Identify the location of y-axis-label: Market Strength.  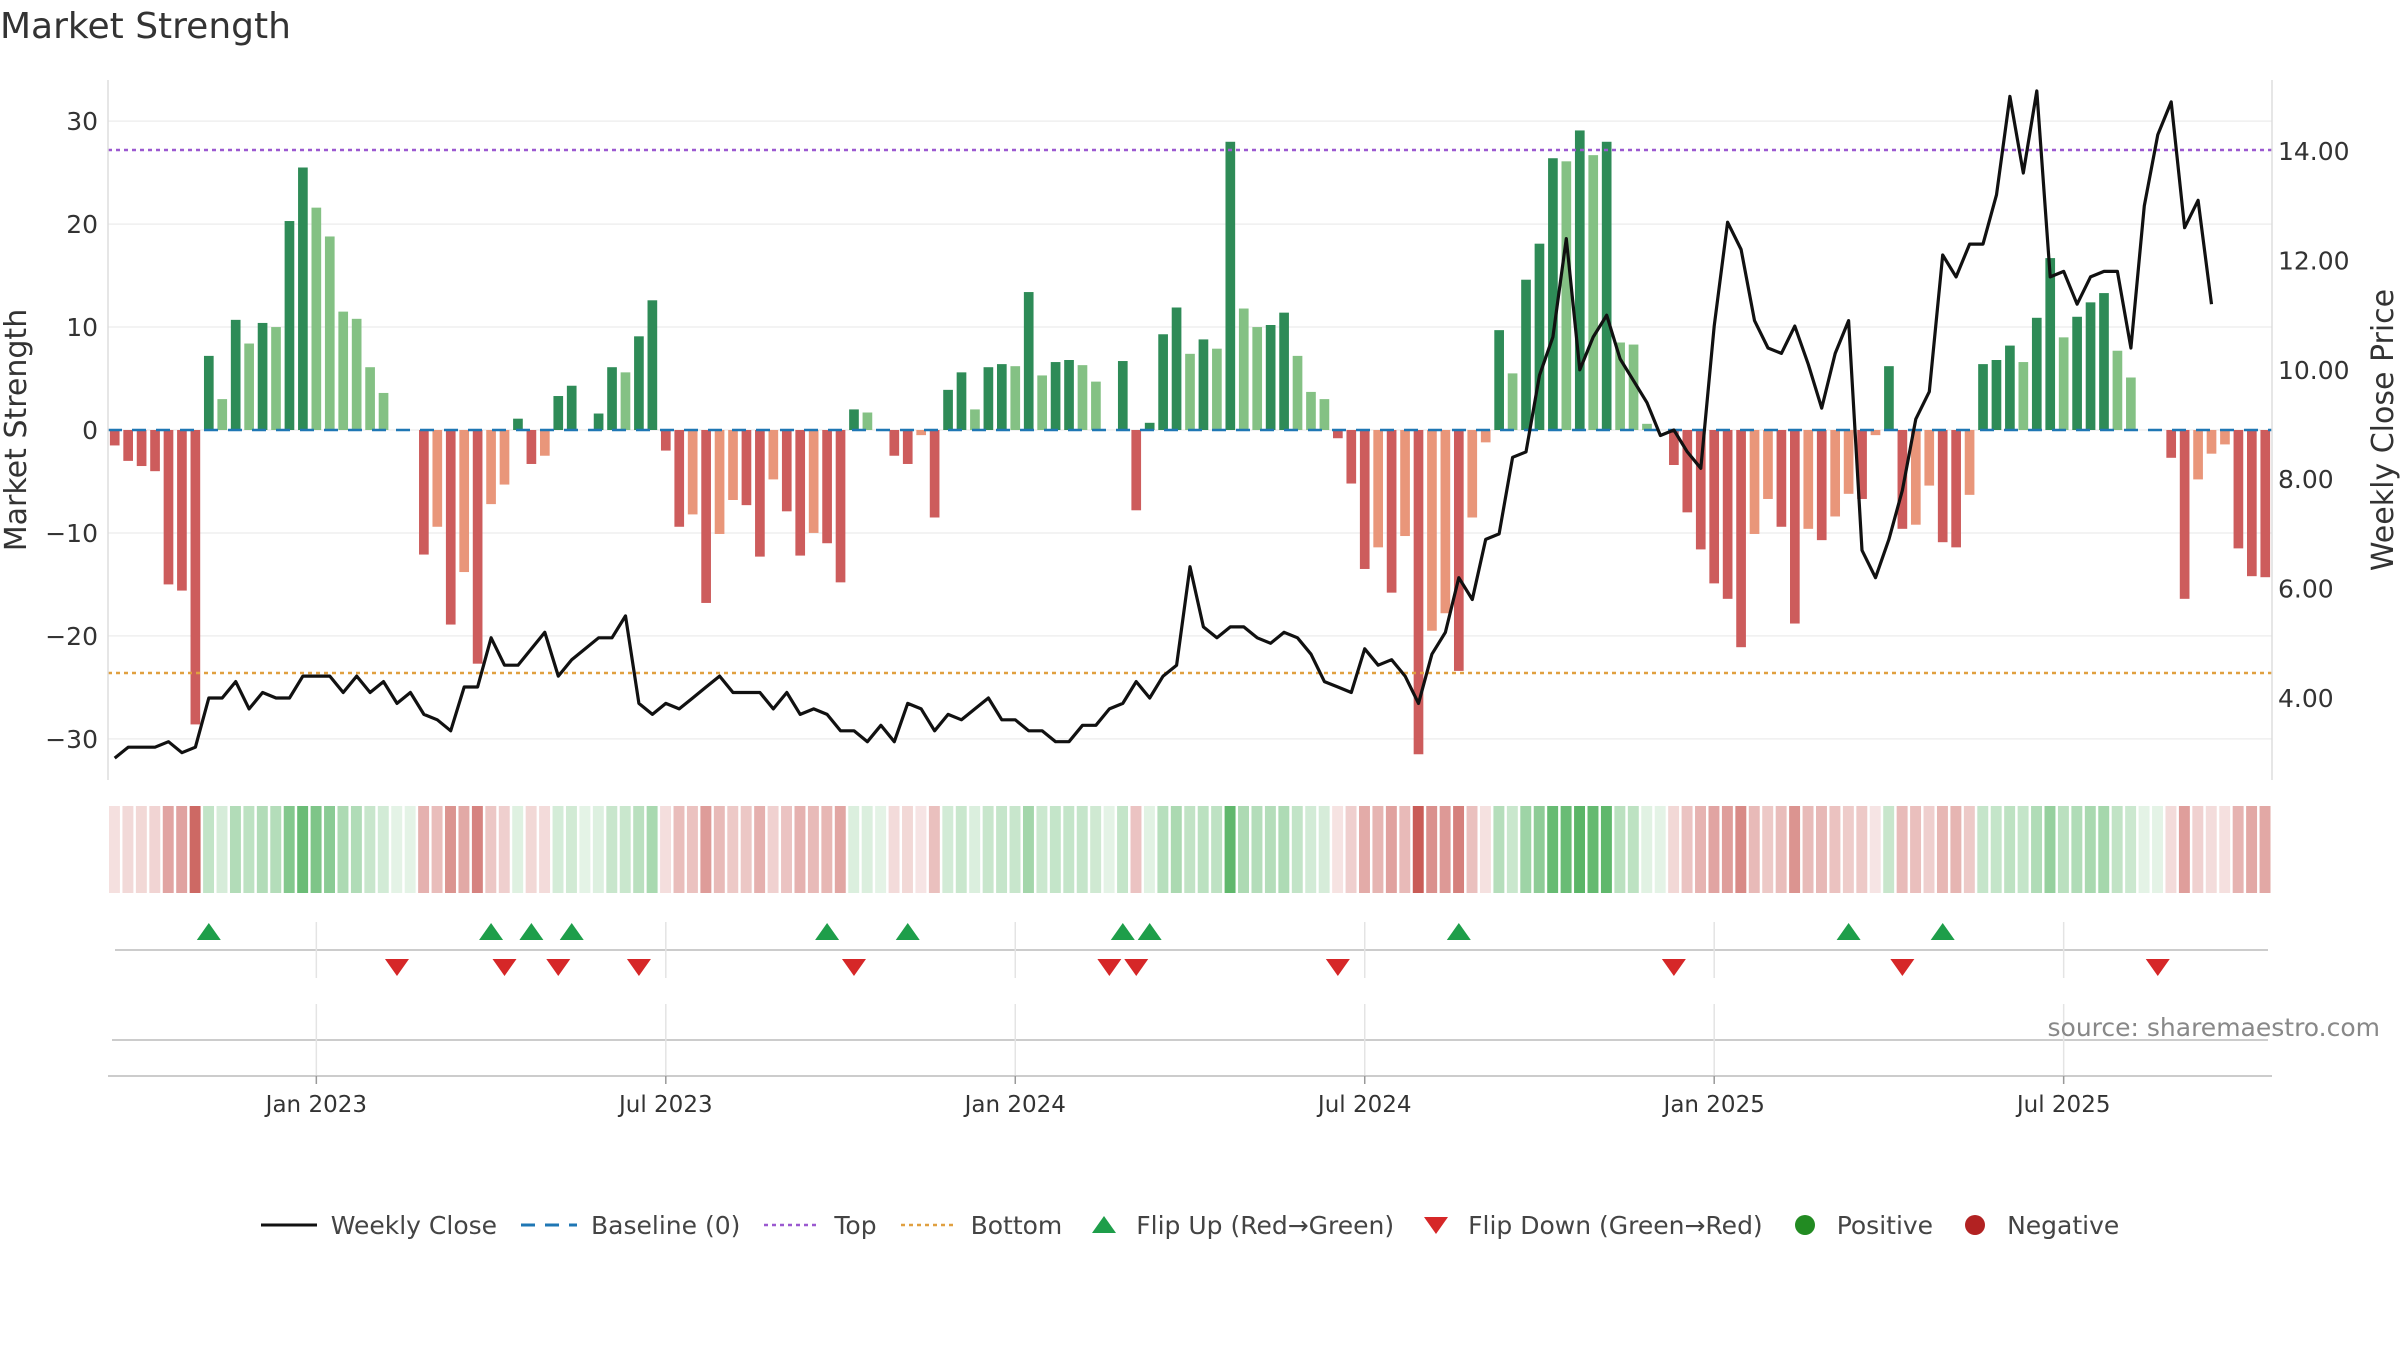
(17, 430).